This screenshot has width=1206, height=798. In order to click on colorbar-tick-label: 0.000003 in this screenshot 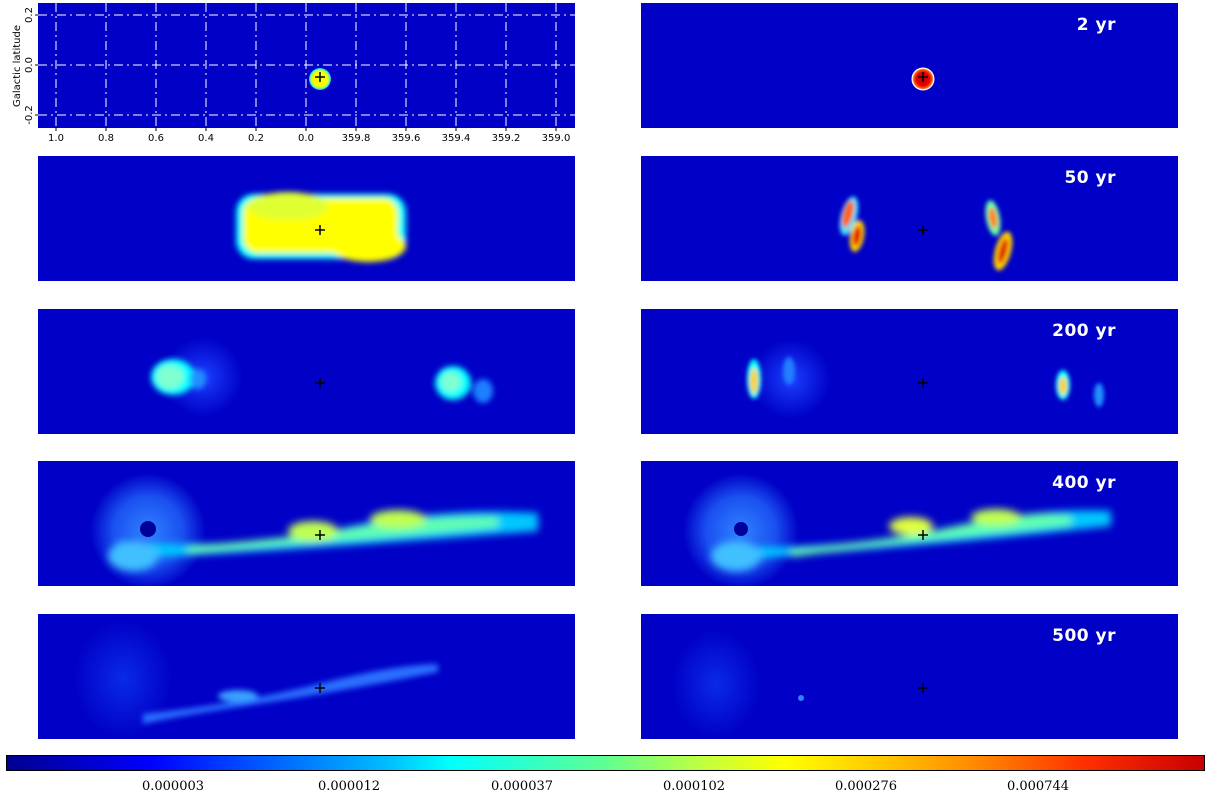, I will do `click(173, 786)`.